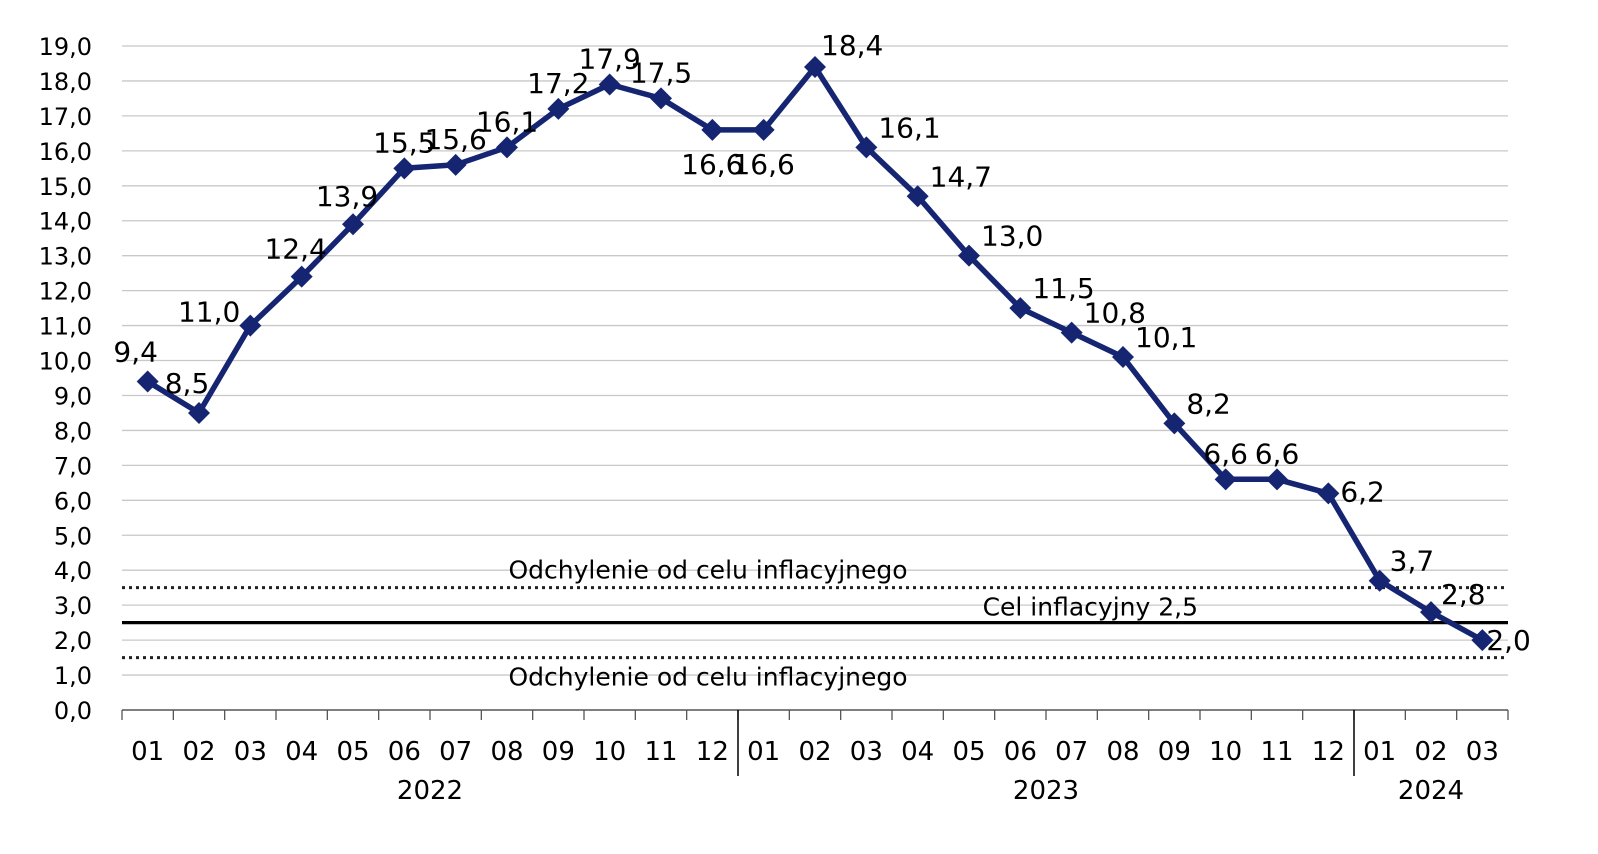  What do you see at coordinates (73, 466) in the screenshot?
I see `y-tick-label: 7,0` at bounding box center [73, 466].